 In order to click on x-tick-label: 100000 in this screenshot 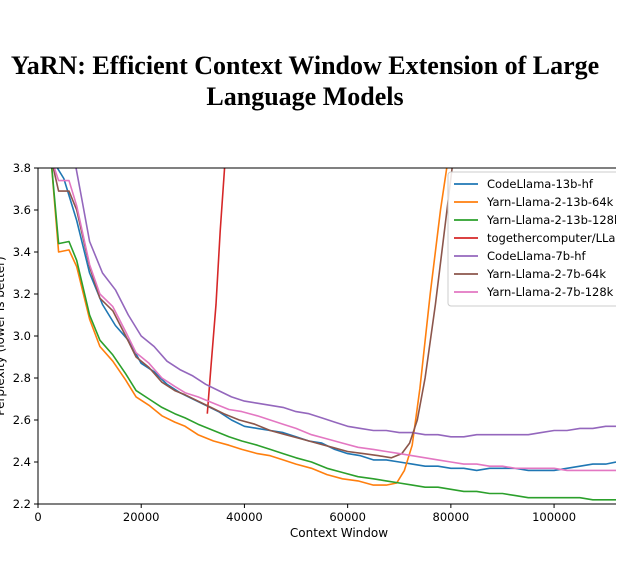, I will do `click(554, 517)`.